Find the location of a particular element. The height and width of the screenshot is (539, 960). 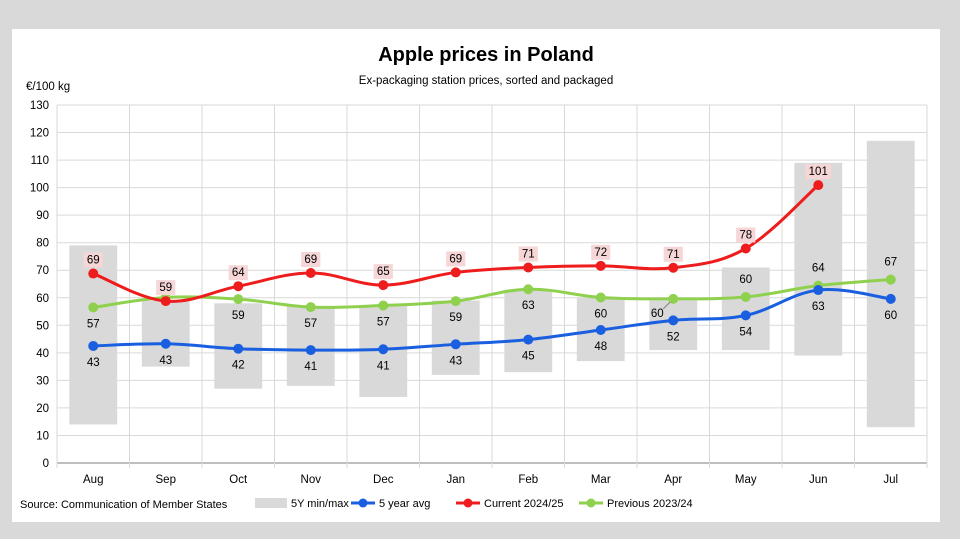

x-tick-label: Dec is located at coordinates (383, 480).